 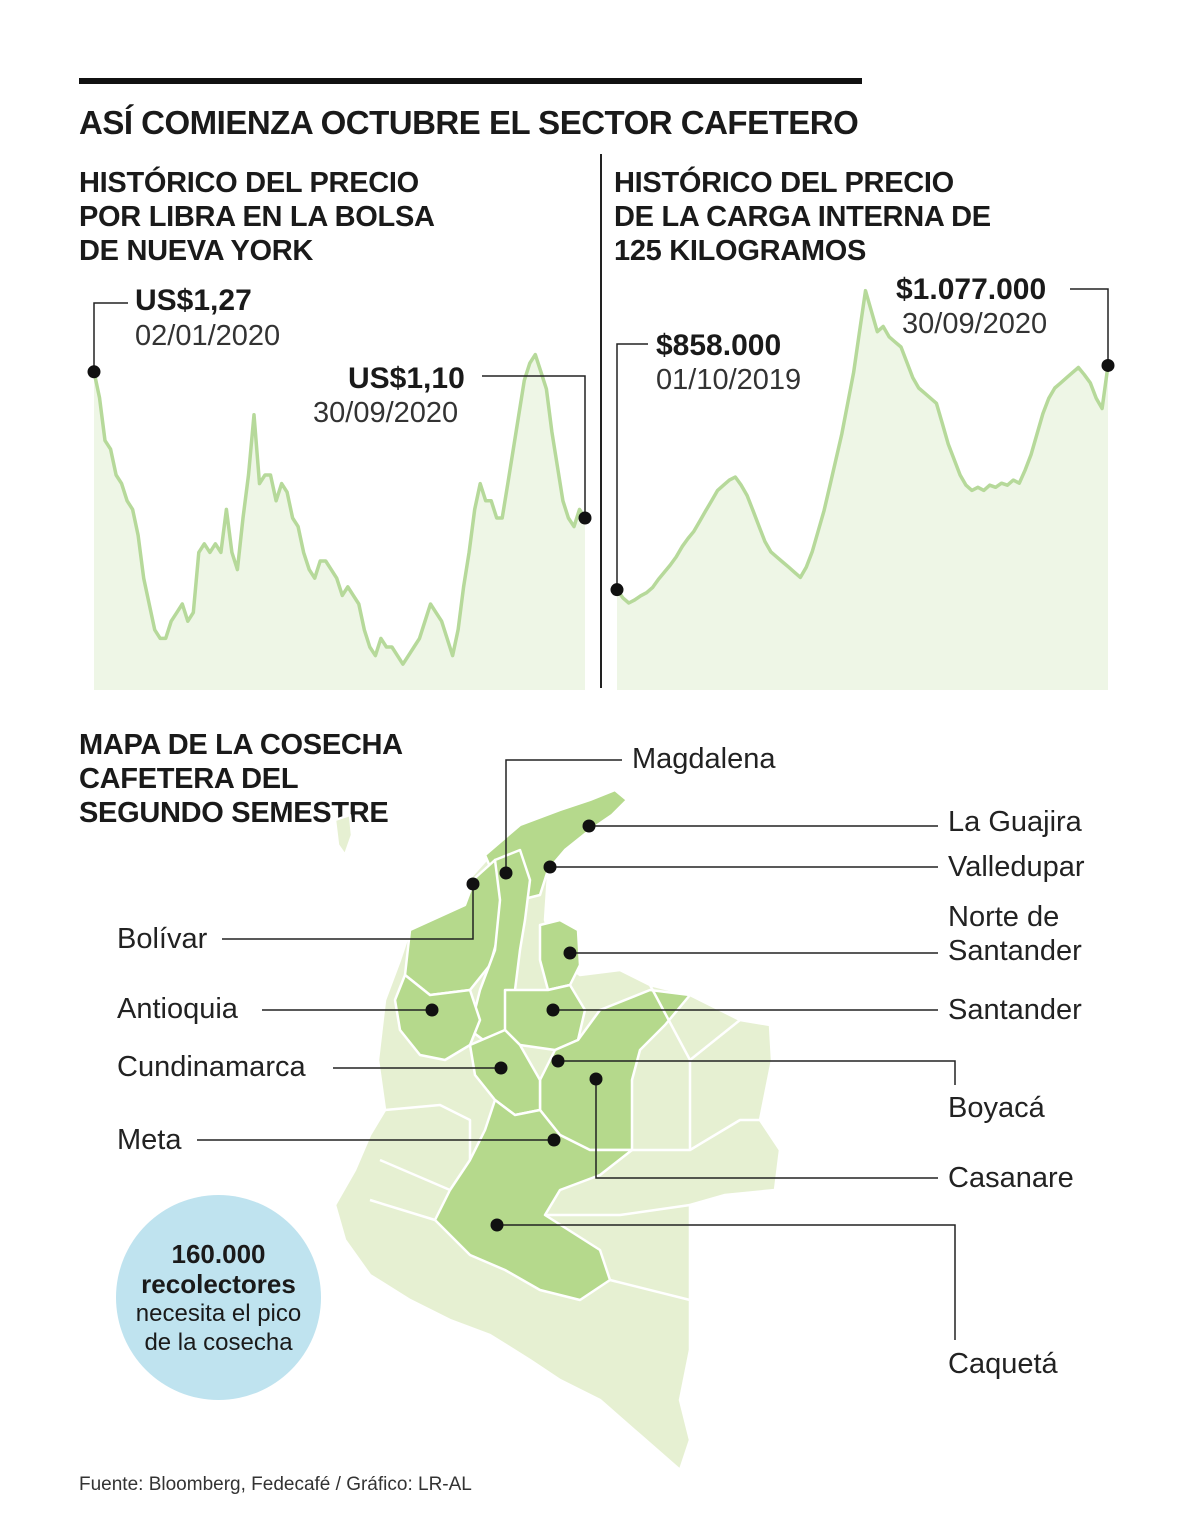 What do you see at coordinates (432, 1010) in the screenshot?
I see `dot-antioquia` at bounding box center [432, 1010].